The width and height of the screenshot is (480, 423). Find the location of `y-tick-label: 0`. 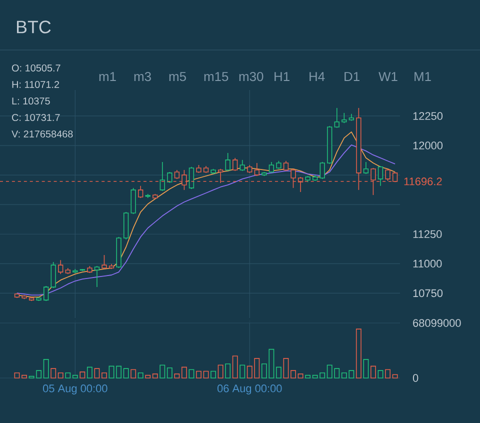

y-tick-label: 0 is located at coordinates (415, 378).